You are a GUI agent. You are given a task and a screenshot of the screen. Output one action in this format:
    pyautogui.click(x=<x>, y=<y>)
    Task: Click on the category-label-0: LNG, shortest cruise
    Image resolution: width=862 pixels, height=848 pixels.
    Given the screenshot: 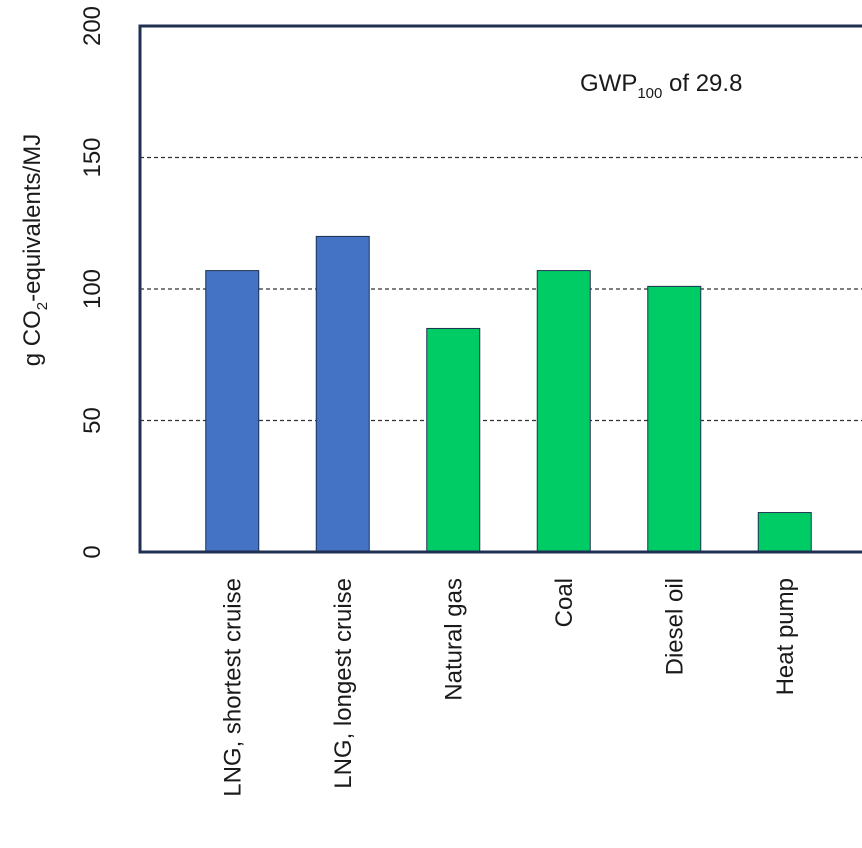 What is the action you would take?
    pyautogui.click(x=232, y=687)
    